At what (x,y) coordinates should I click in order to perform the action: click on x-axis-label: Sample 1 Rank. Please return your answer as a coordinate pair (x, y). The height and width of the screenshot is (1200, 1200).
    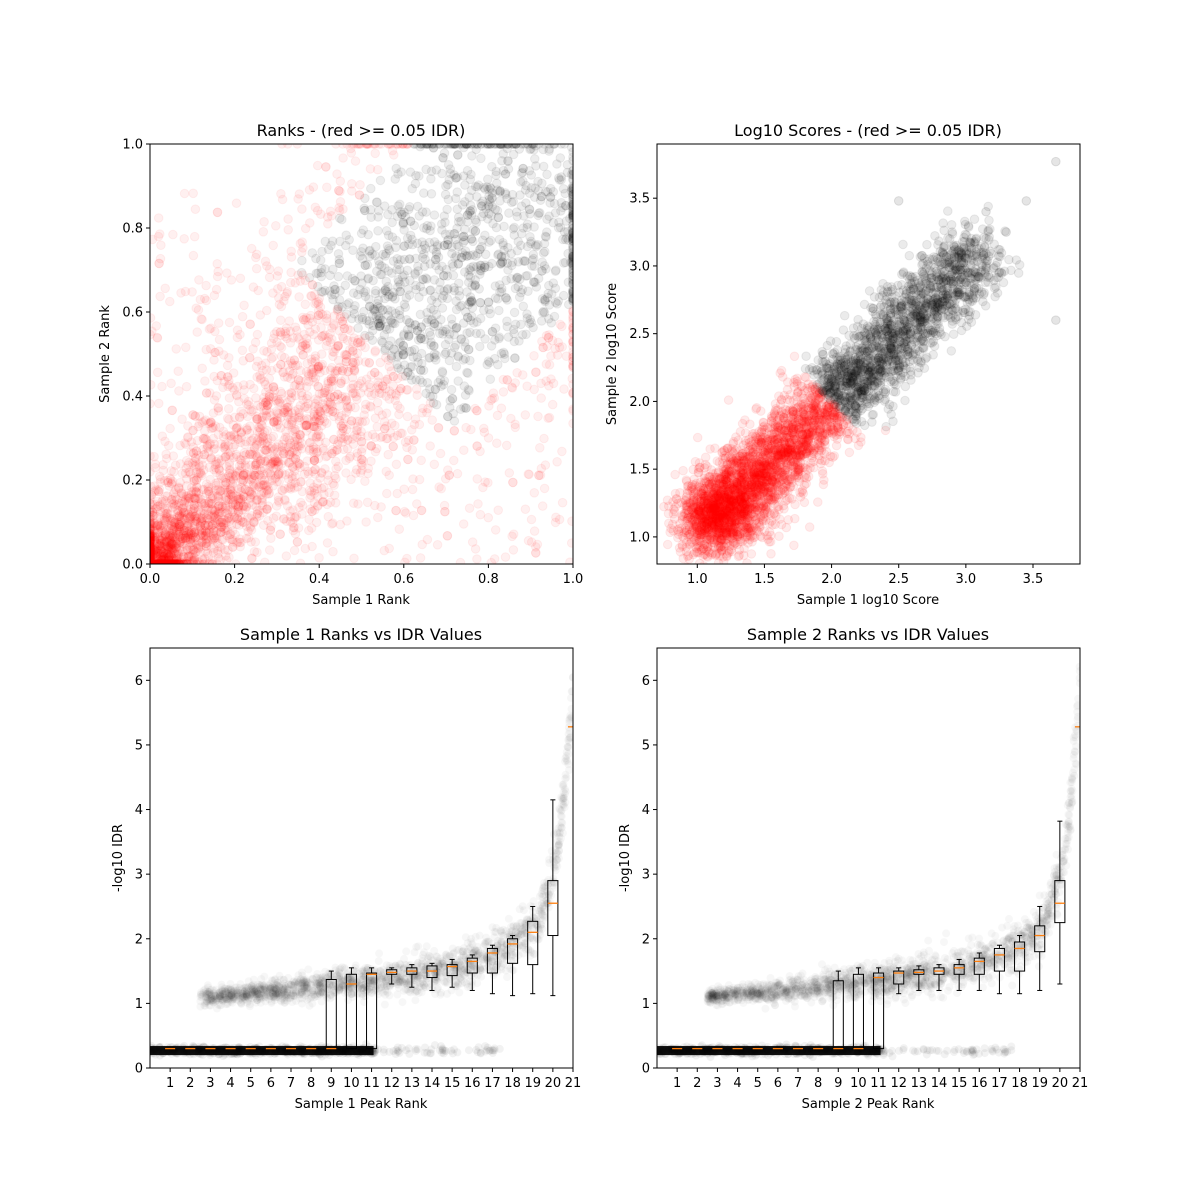
    Looking at the image, I should click on (361, 600).